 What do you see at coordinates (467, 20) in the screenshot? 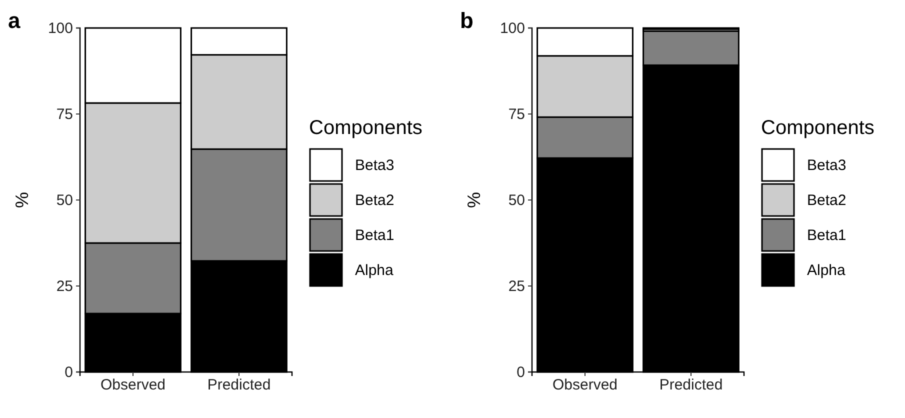
I see `chart-title: b` at bounding box center [467, 20].